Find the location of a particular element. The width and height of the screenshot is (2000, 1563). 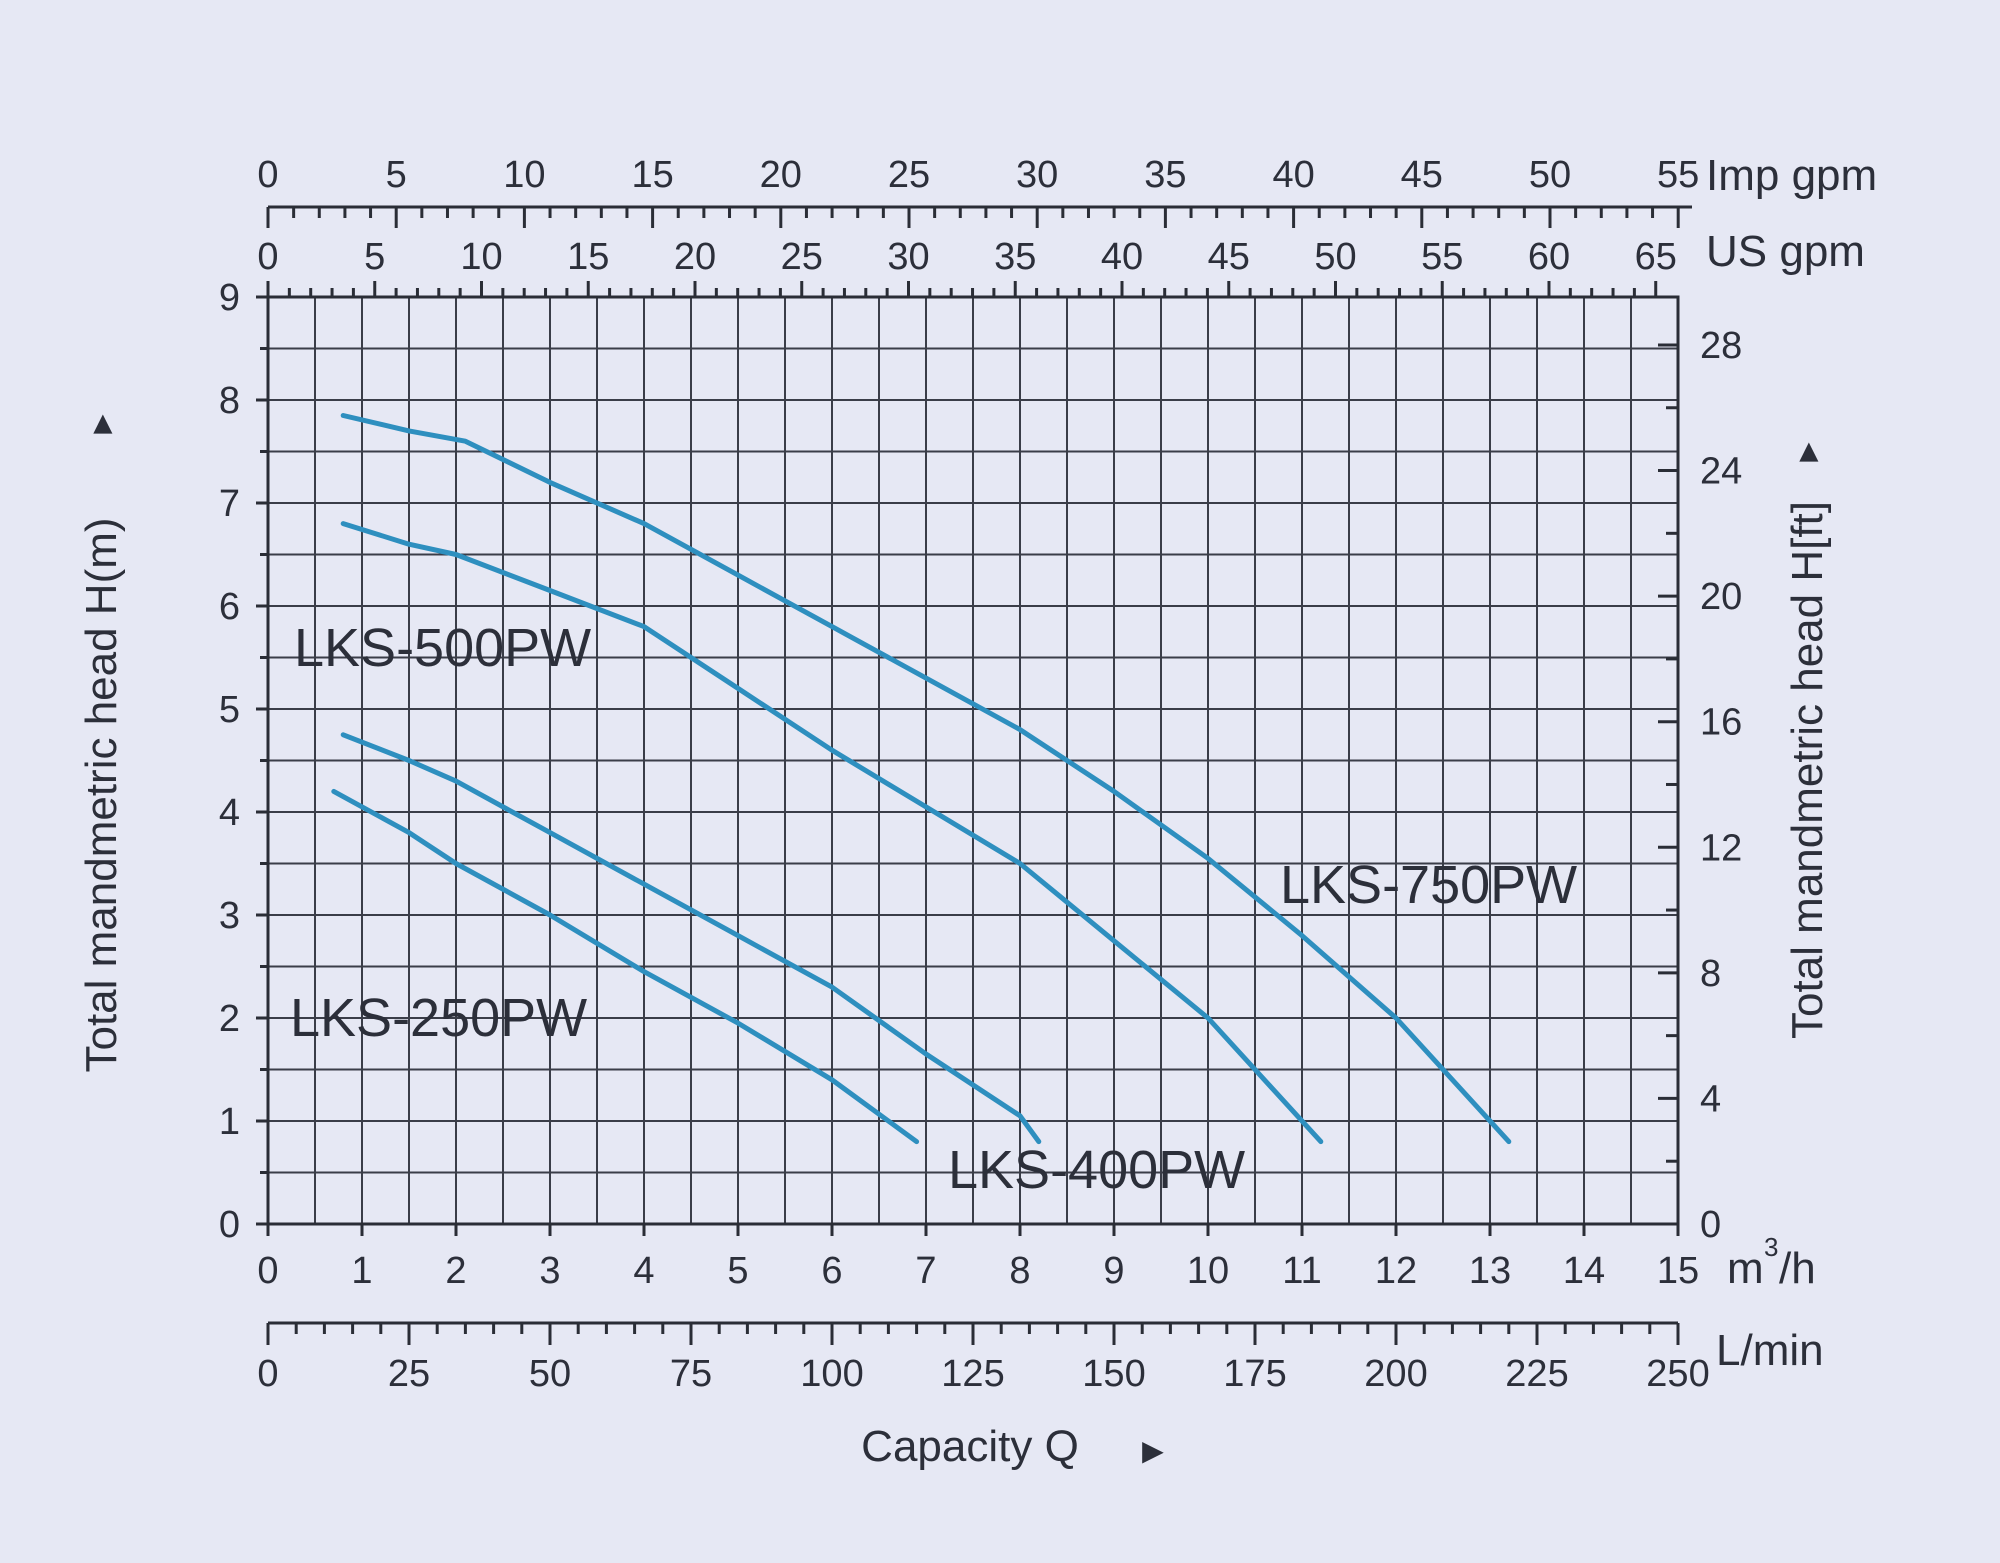

x-tick-label: 14 is located at coordinates (1584, 1271).